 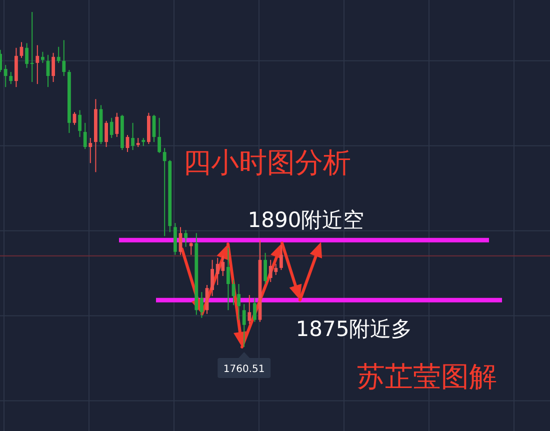 I want to click on text: 苏芷莹图解, so click(x=427, y=376).